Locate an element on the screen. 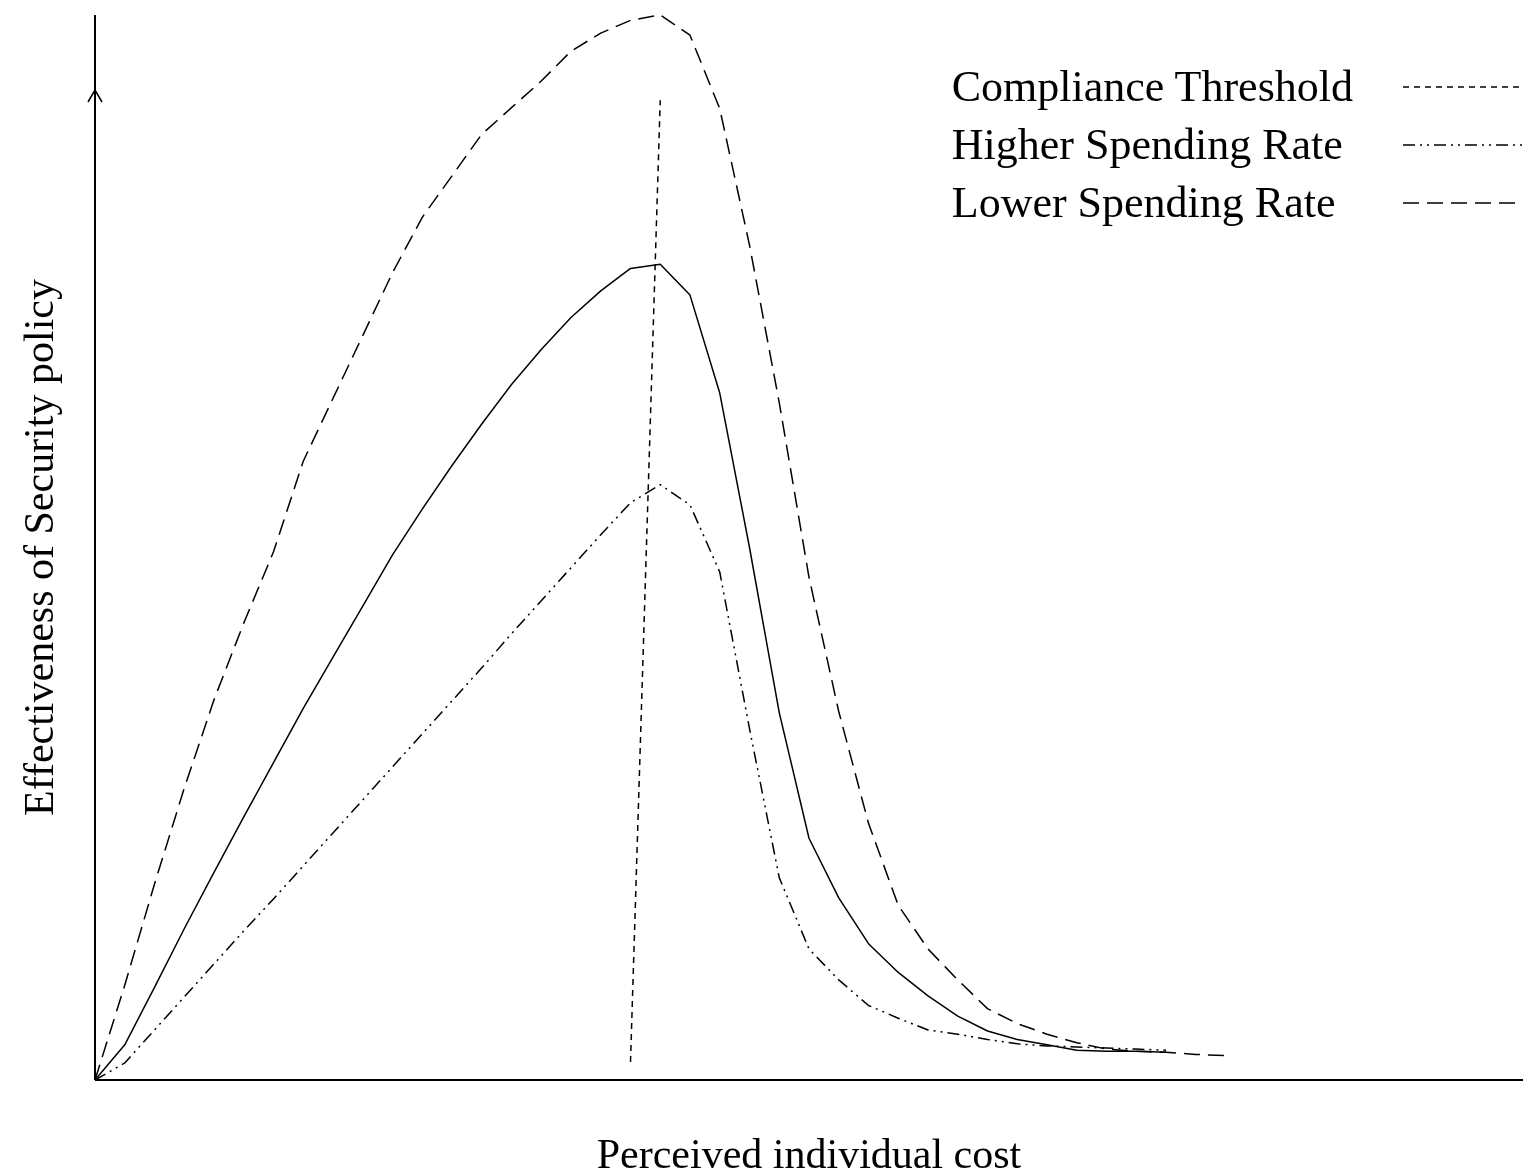  legend-label: Compliance Threshold is located at coordinates (1152, 87).